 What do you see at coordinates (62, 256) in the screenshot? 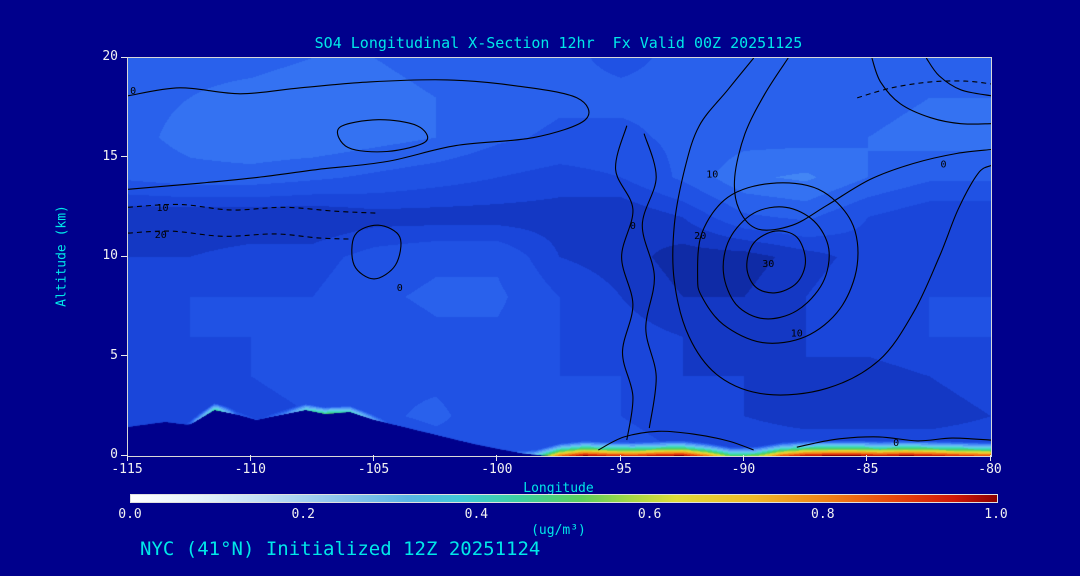
I see `y-axis-title: Altitude (km)` at bounding box center [62, 256].